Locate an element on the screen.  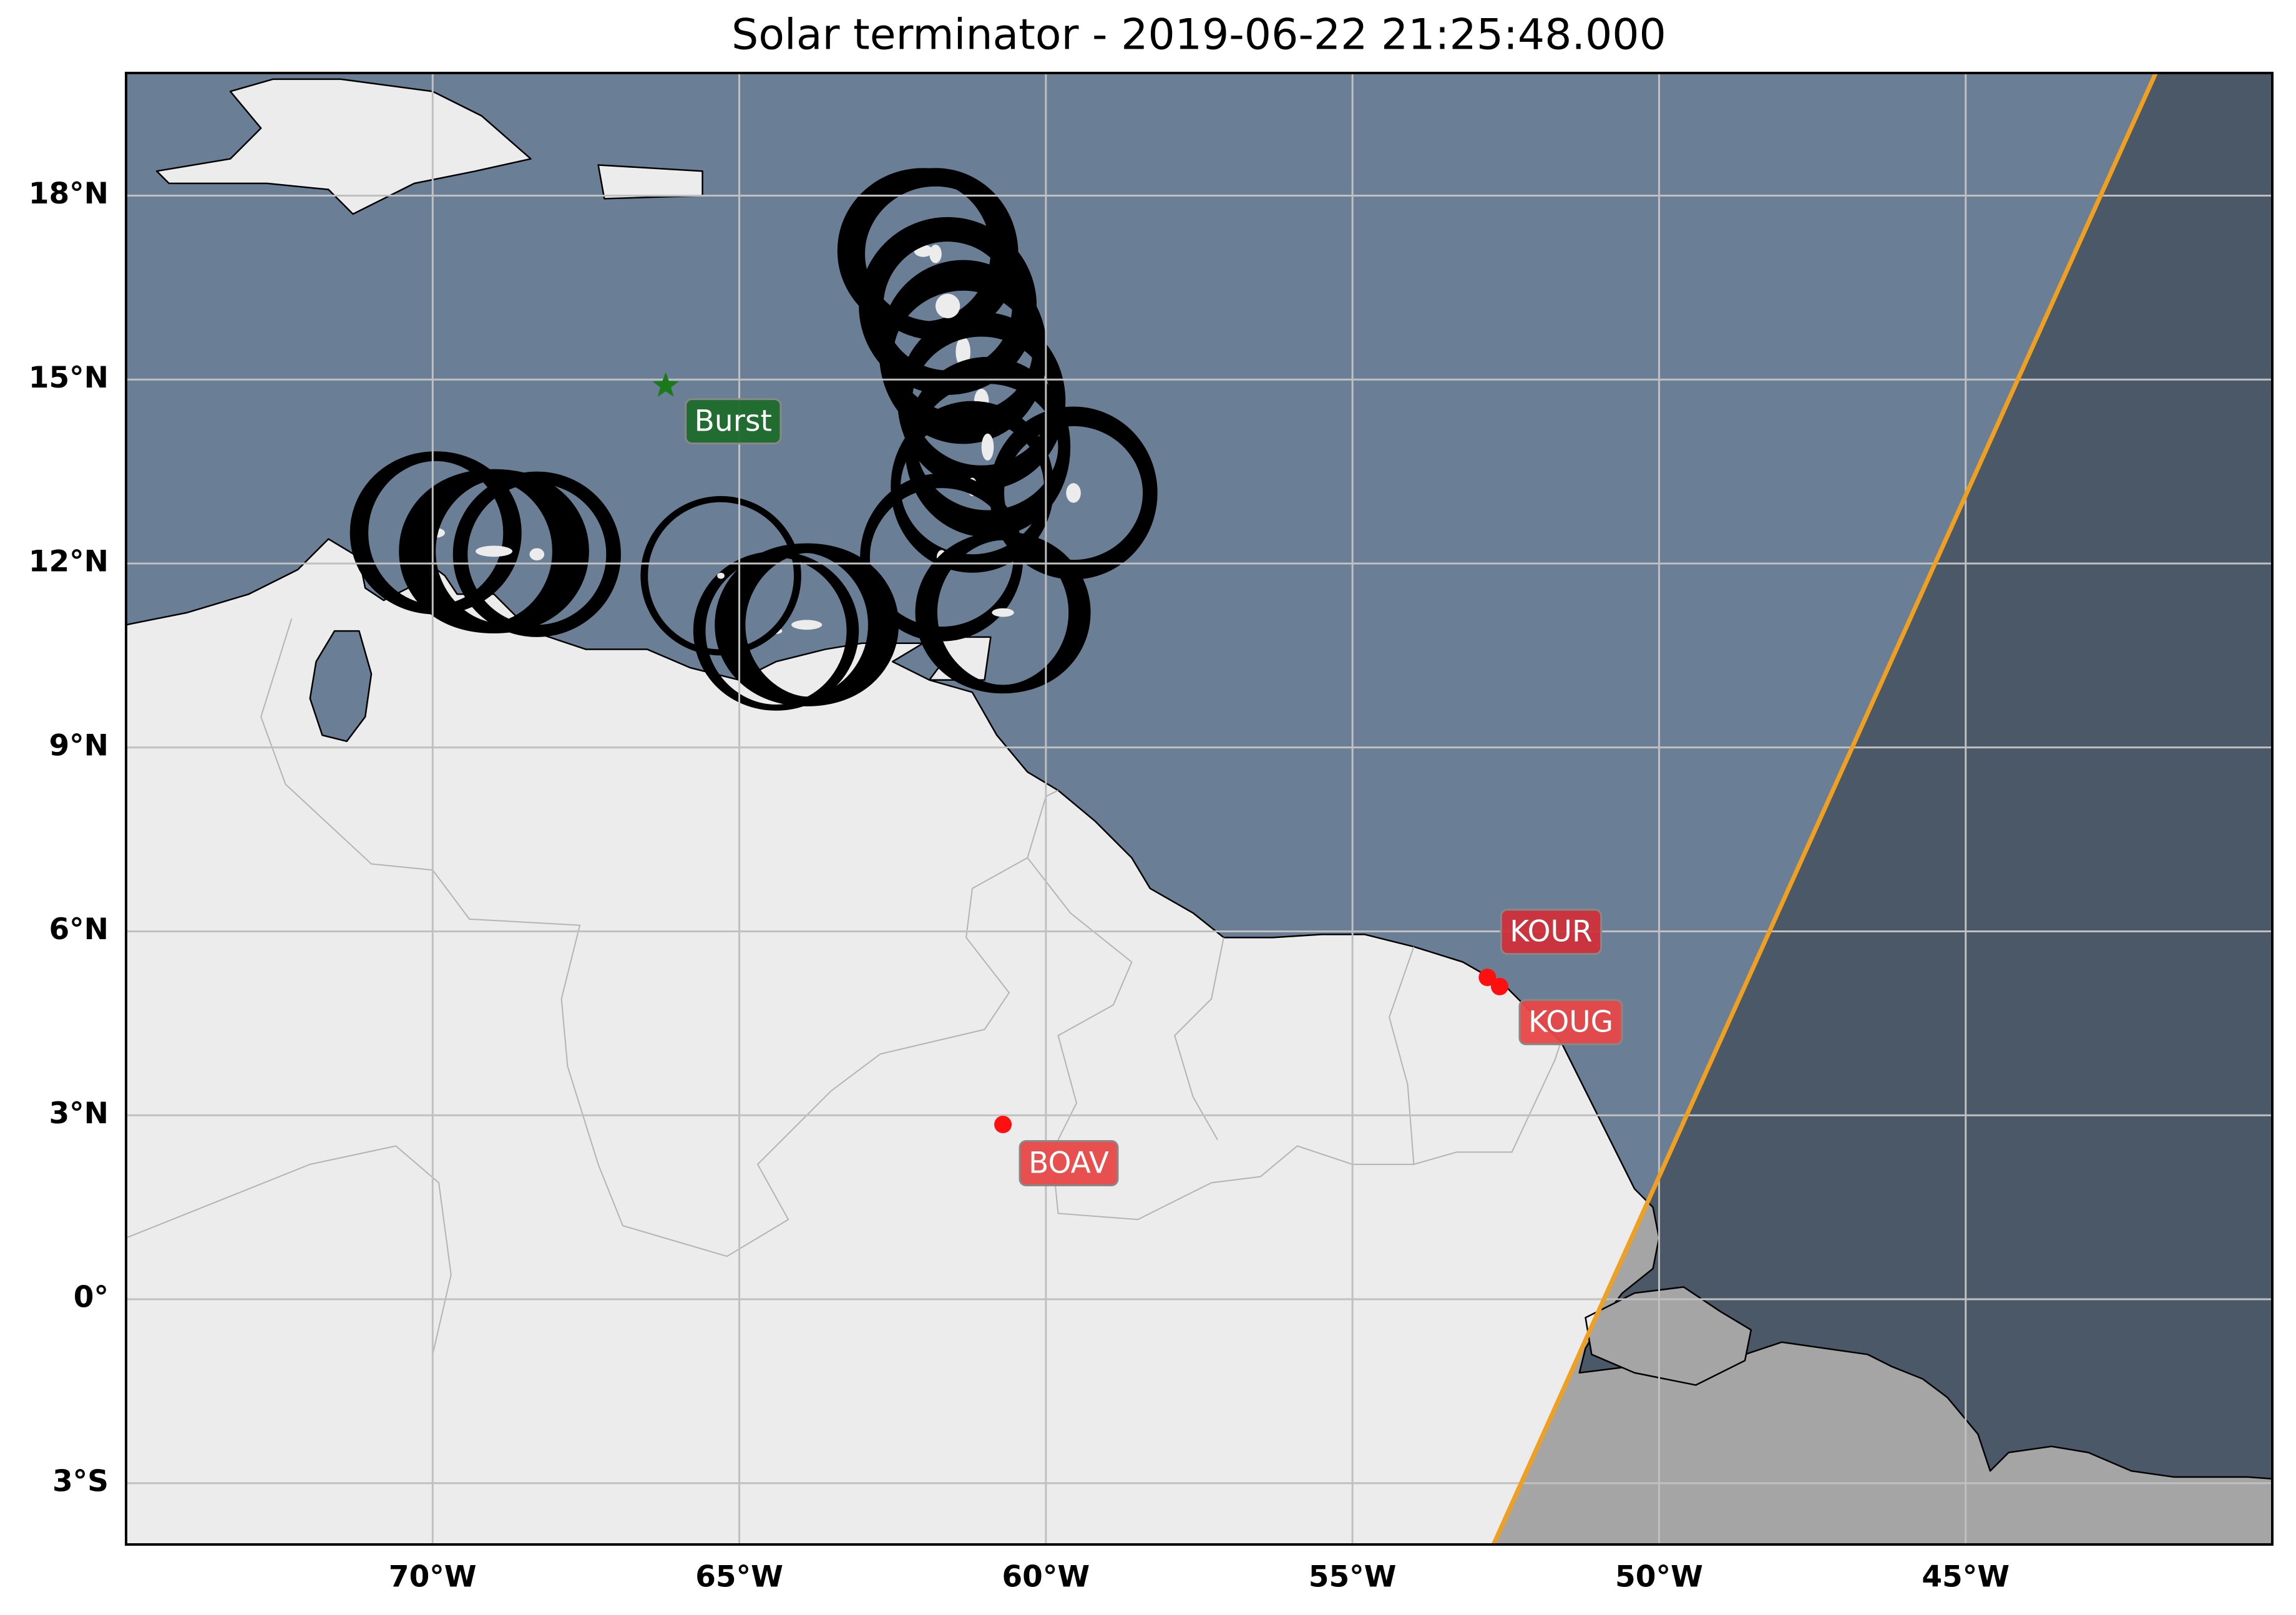
marker-label: Burst is located at coordinates (733, 421).